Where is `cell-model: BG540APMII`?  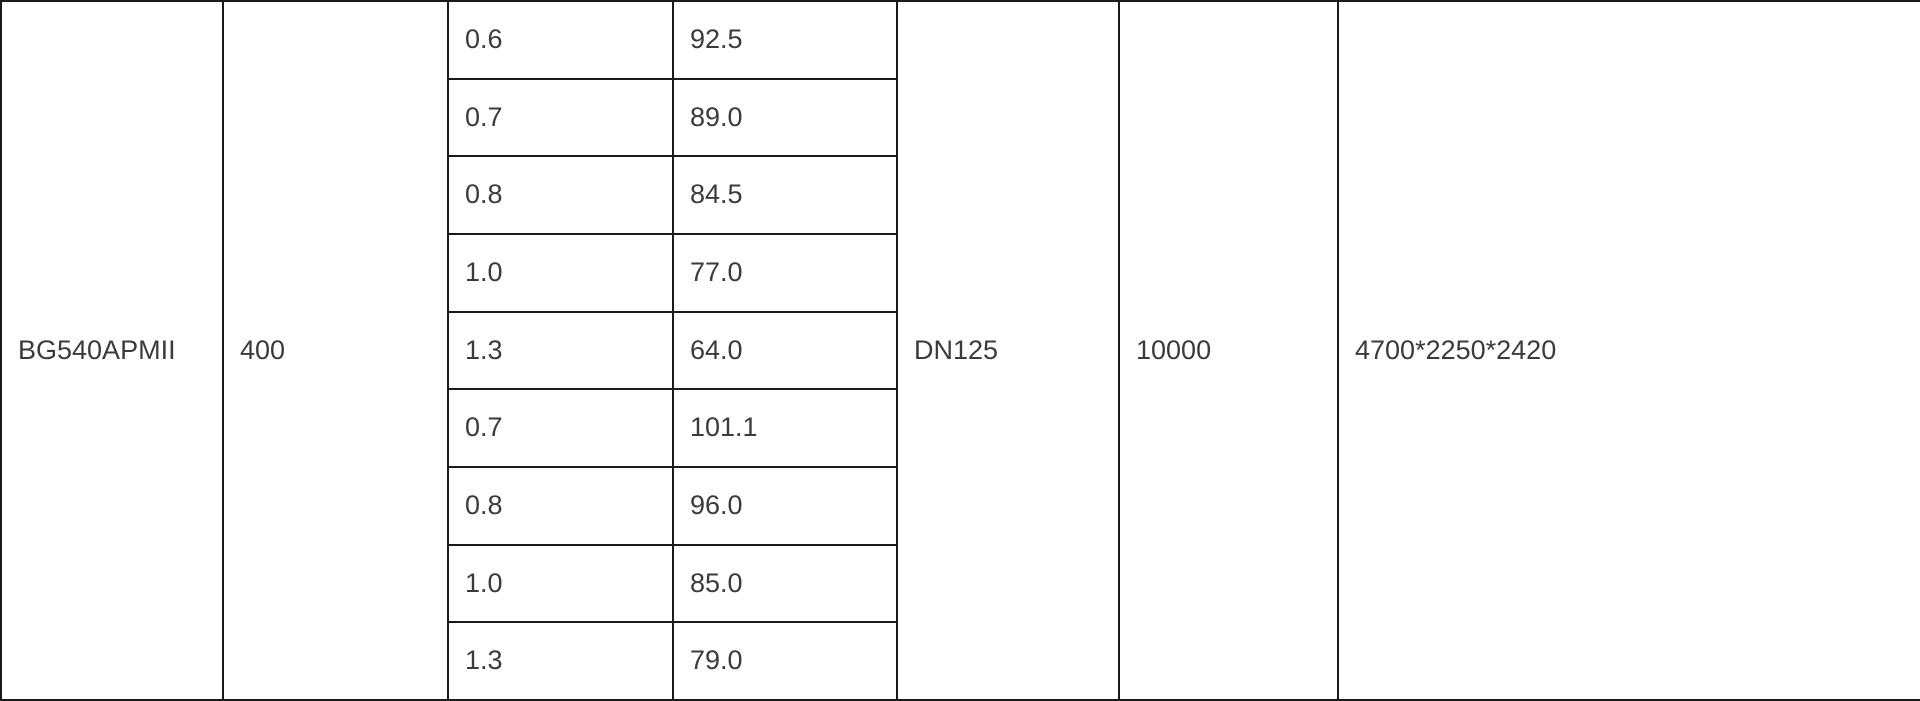 cell-model: BG540APMII is located at coordinates (112, 350).